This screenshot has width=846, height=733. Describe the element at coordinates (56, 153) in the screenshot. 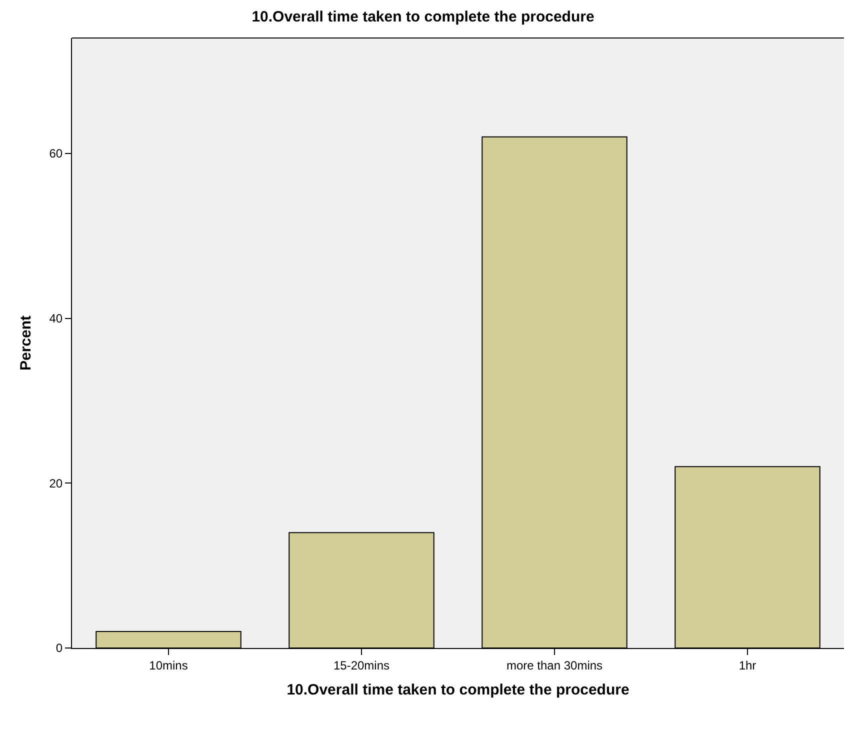

I see `y-tick-label: 60` at that location.